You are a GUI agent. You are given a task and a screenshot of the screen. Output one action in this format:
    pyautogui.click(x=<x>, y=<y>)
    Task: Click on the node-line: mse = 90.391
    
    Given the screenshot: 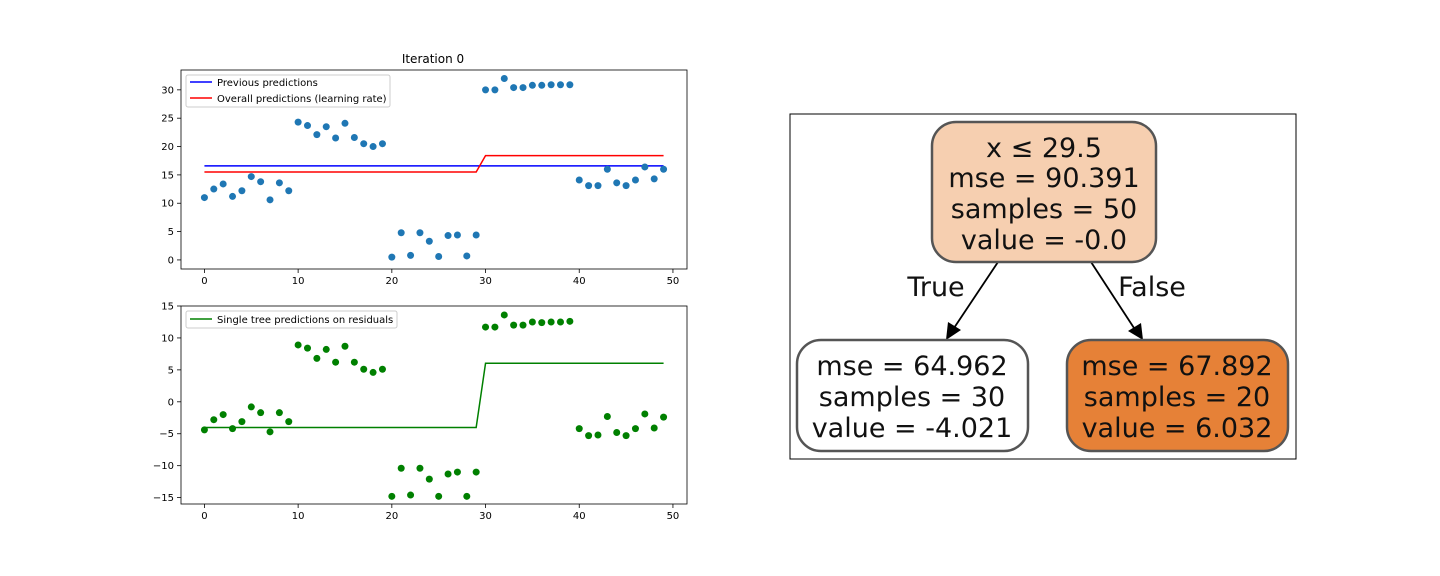 What is the action you would take?
    pyautogui.click(x=1043, y=178)
    